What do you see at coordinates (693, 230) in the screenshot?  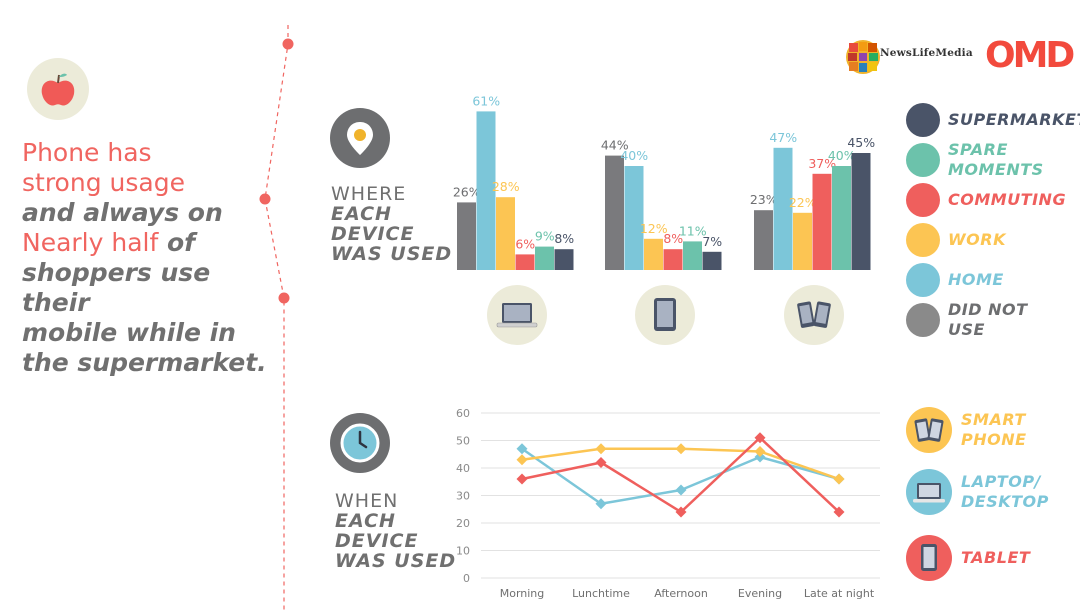 I see `bar-value-label: 11%` at bounding box center [693, 230].